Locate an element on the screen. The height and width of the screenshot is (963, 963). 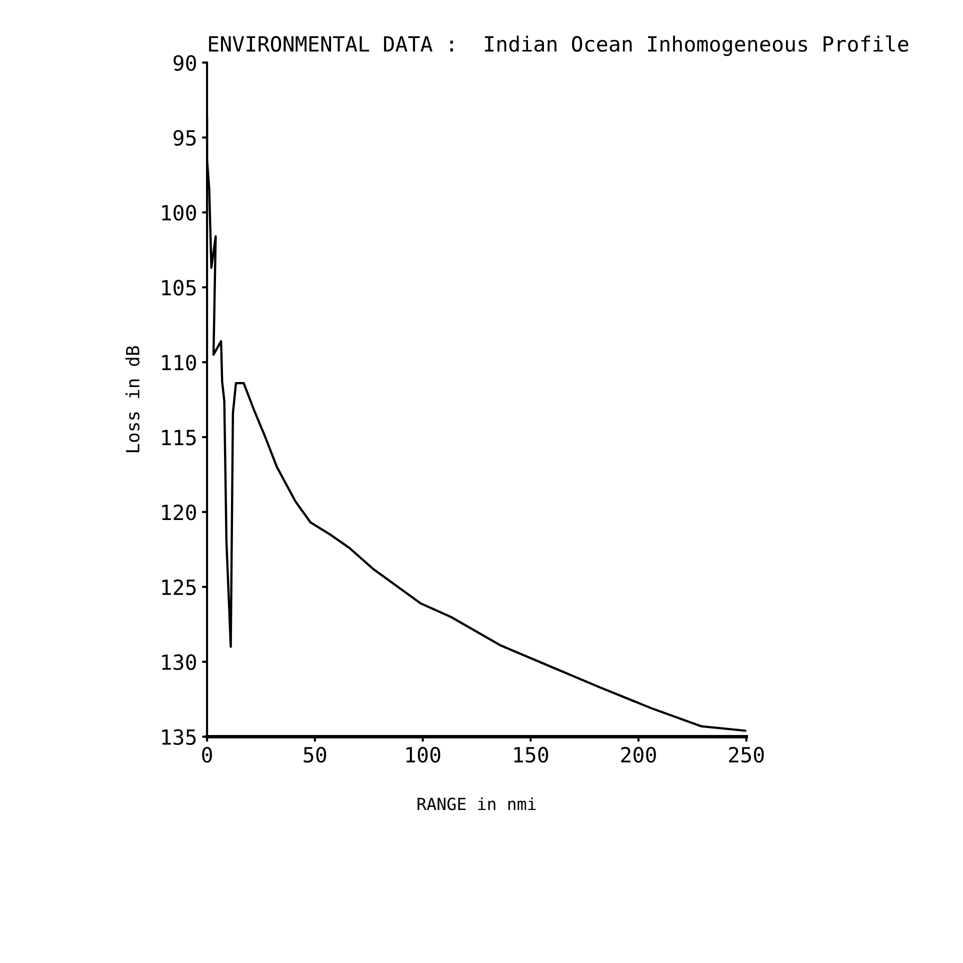
y-tick-label: 110 is located at coordinates (179, 362).